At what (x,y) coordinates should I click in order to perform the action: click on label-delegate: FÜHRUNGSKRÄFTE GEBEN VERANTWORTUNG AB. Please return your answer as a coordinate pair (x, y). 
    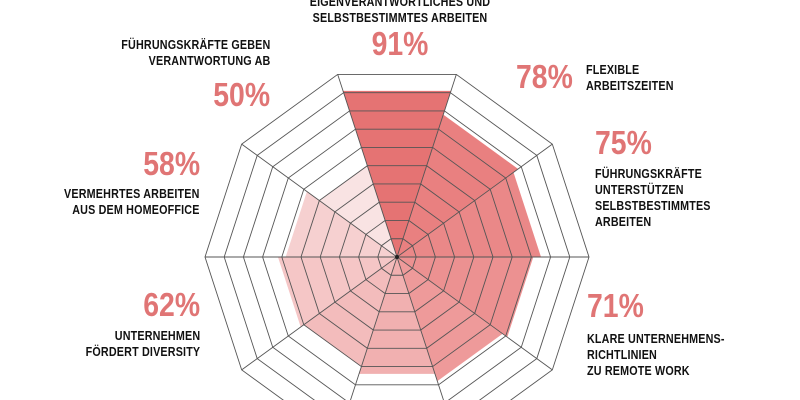
    Looking at the image, I should click on (195, 53).